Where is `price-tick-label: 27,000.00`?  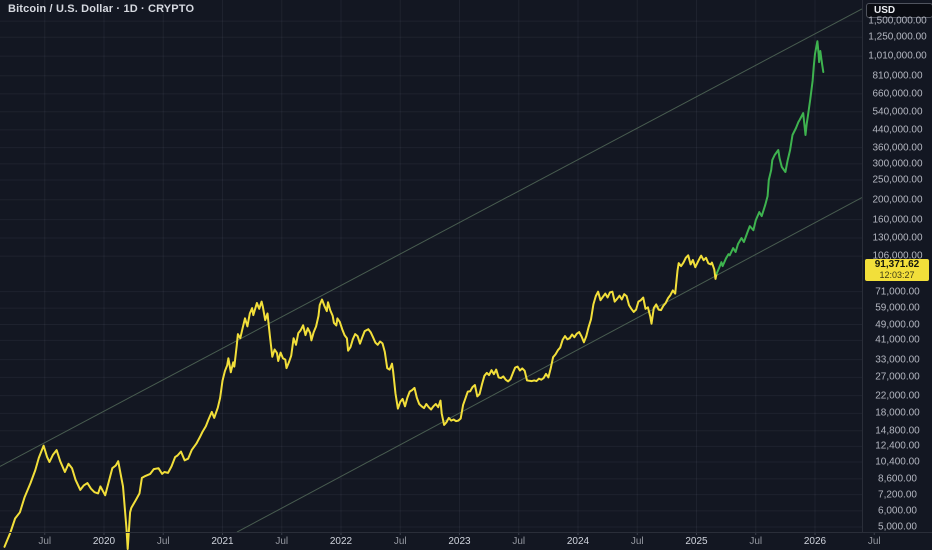
price-tick-label: 27,000.00 is located at coordinates (897, 377).